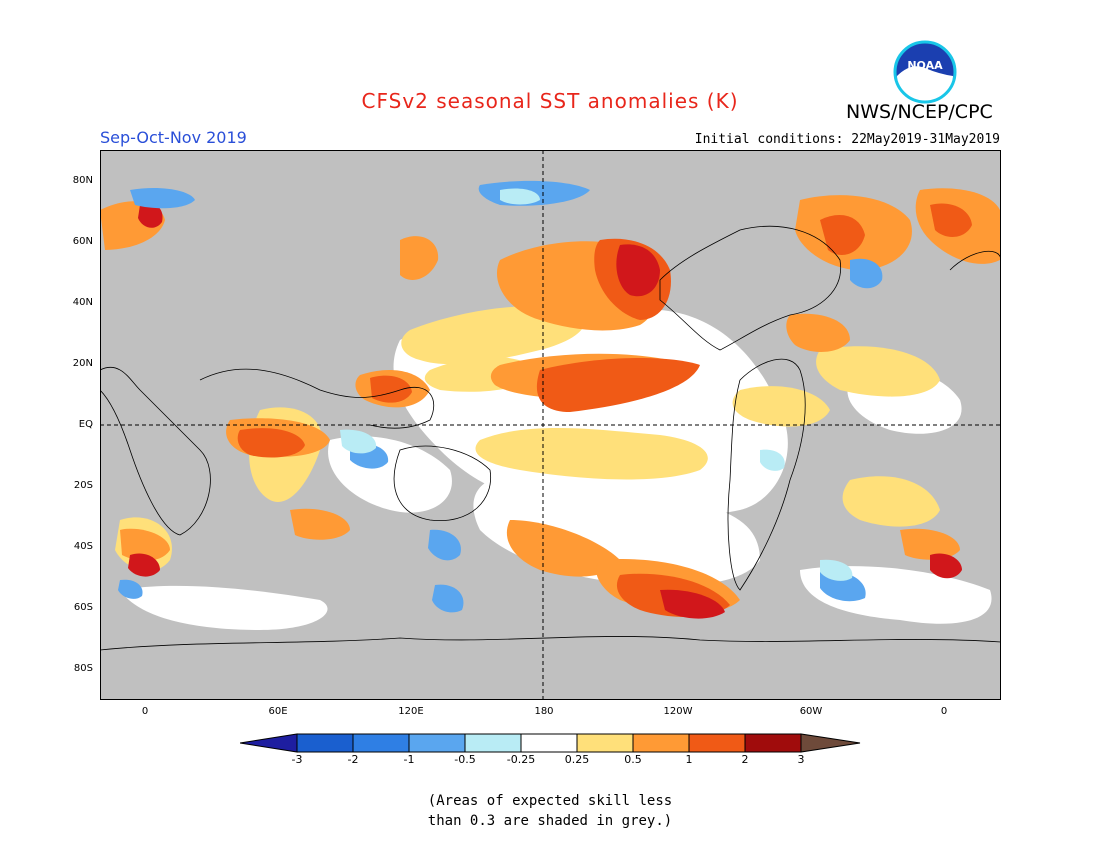 The height and width of the screenshot is (850, 1100). I want to click on colorbar-label: -0.5, so click(465, 759).